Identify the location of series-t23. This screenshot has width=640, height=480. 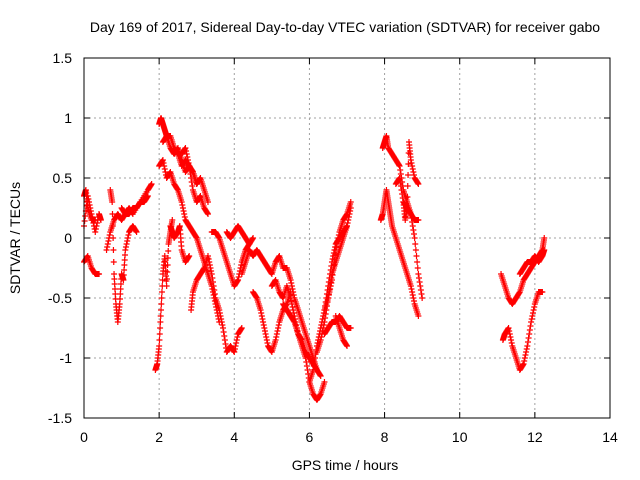
(337, 325).